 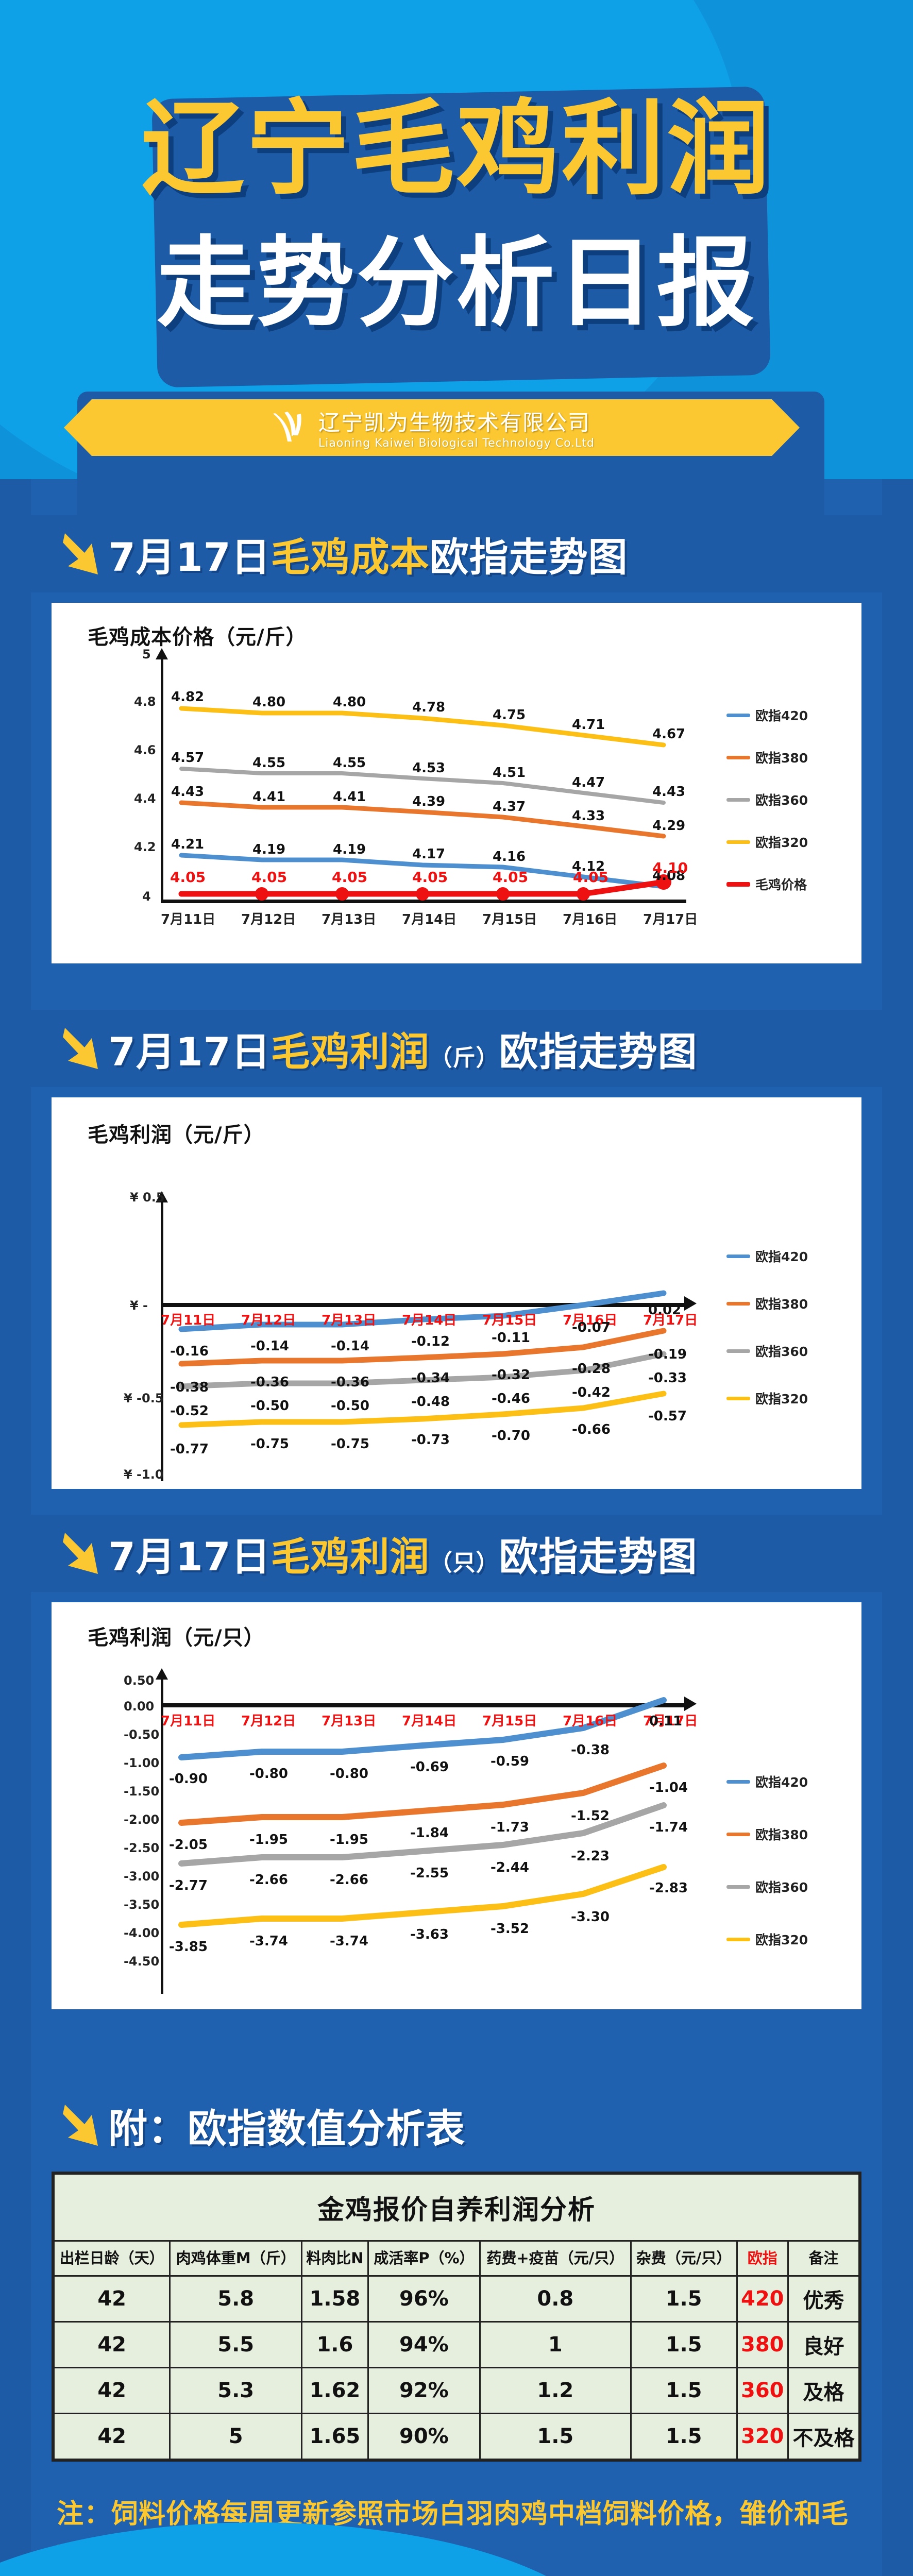 I want to click on chart3-legend: 欧指420 欧指380 欧指360 欧指320, so click(x=767, y=1860).